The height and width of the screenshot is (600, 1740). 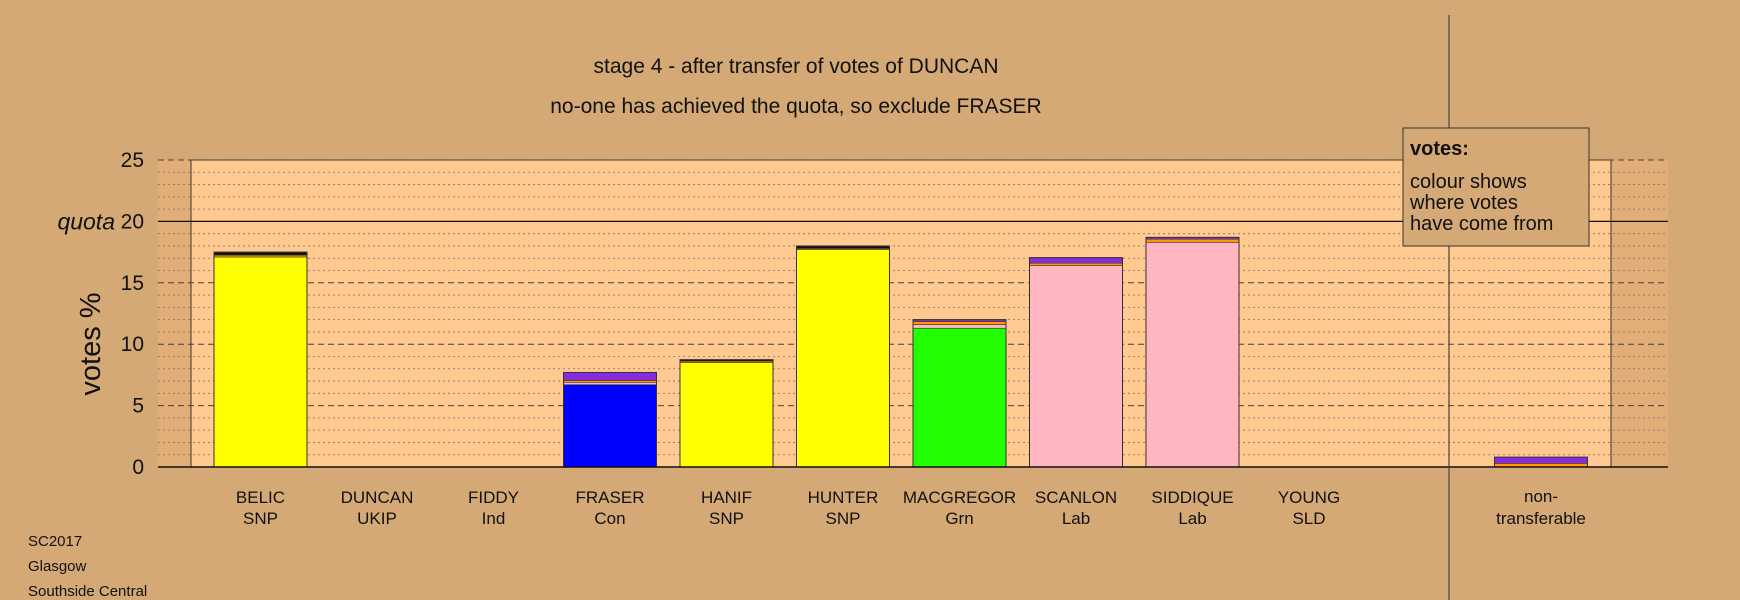 What do you see at coordinates (1541, 460) in the screenshot?
I see `nontransferable-bar-segment` at bounding box center [1541, 460].